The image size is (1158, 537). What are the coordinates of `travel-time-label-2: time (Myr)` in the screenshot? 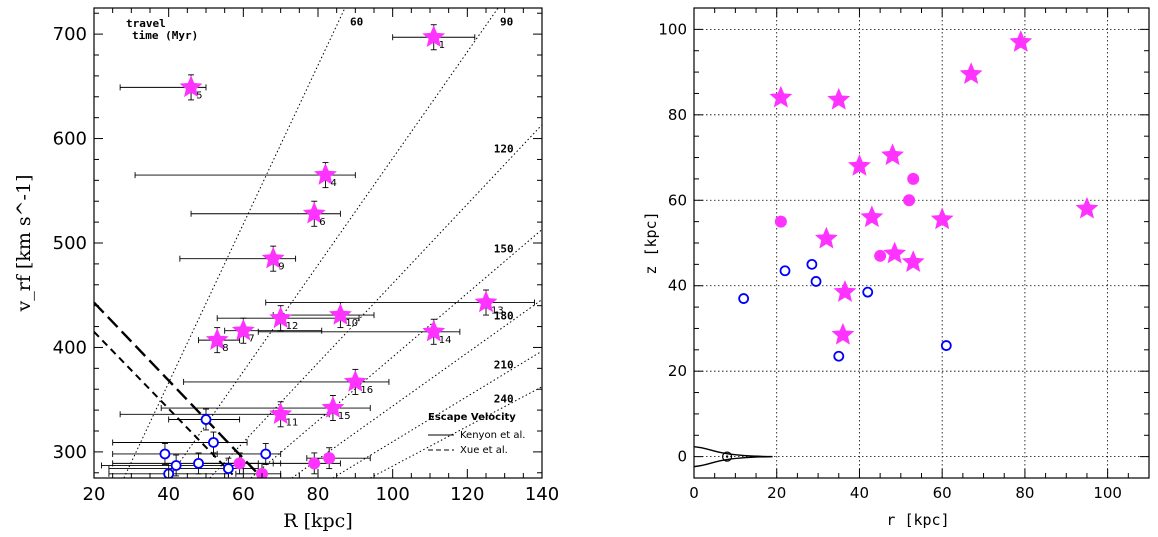 It's located at (165, 35).